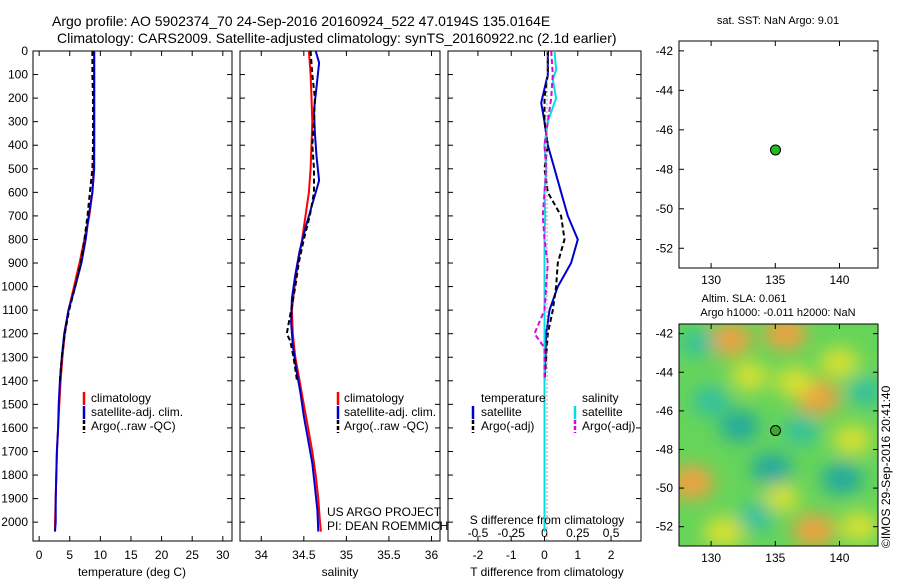  Describe the element at coordinates (602, 412) in the screenshot. I see `legend-label-s-satellite: satellite` at that location.